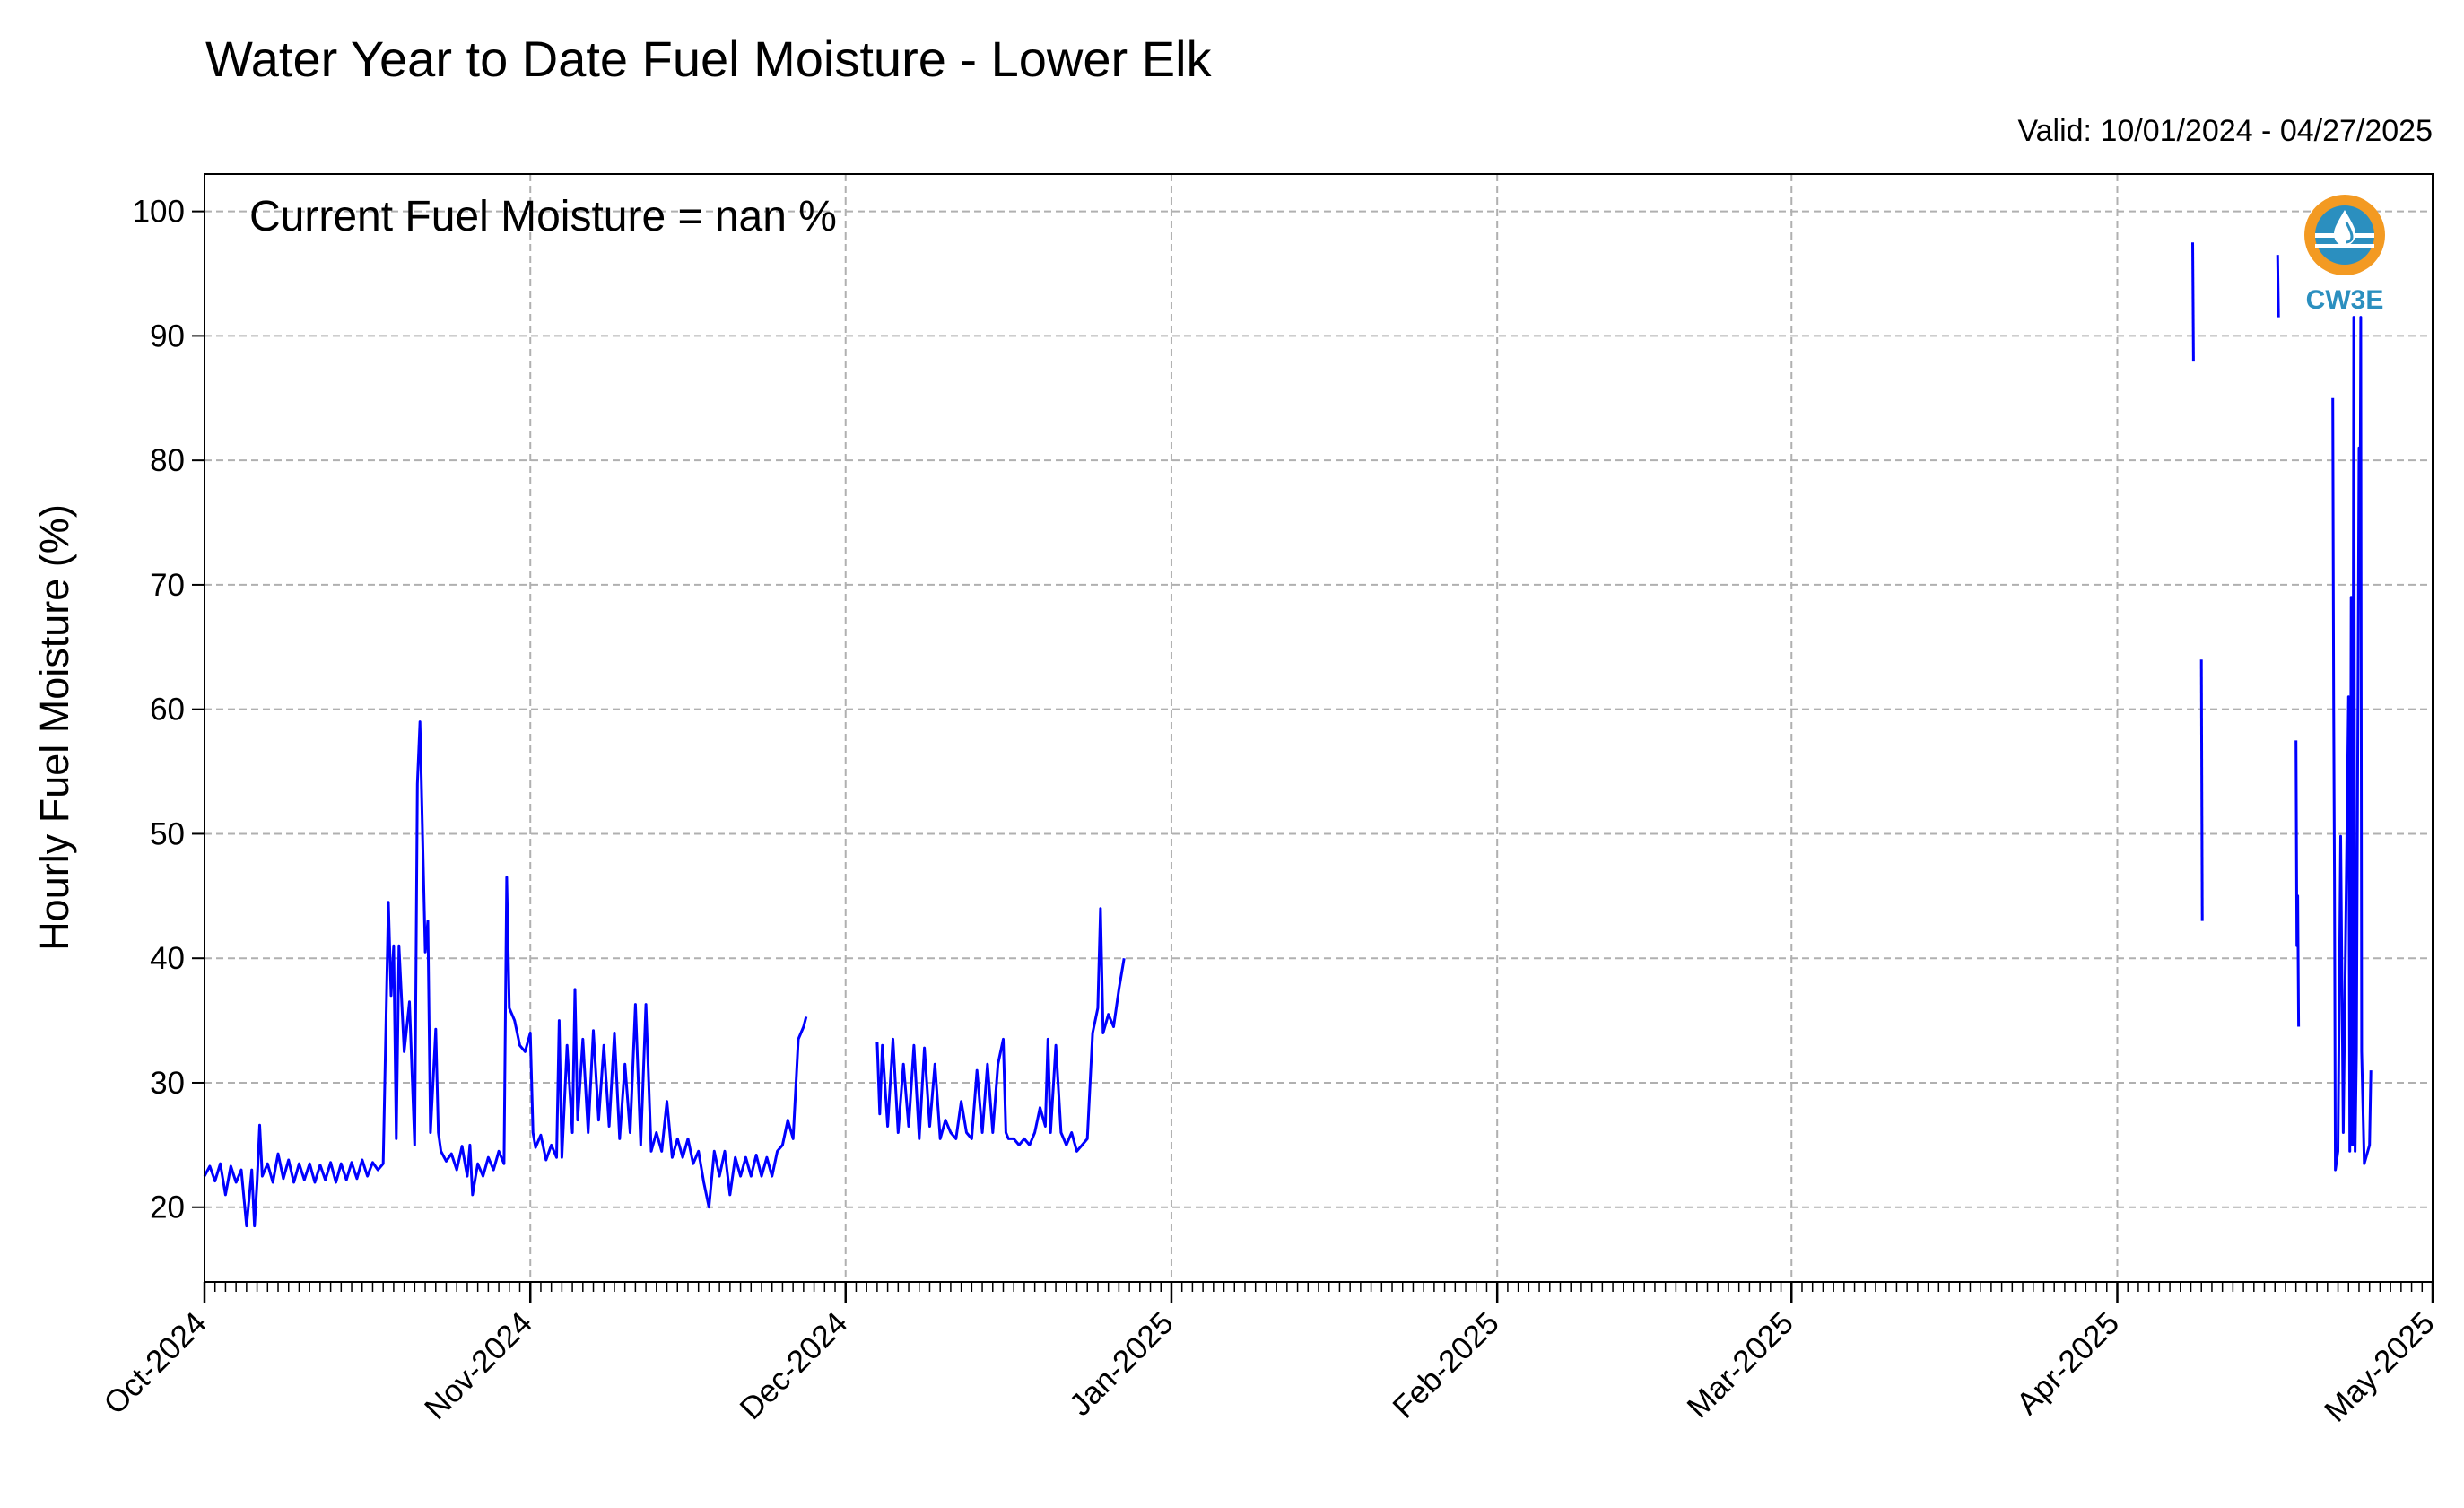  Describe the element at coordinates (794, 1365) in the screenshot. I see `x-tick-label: Dec-2024` at that location.